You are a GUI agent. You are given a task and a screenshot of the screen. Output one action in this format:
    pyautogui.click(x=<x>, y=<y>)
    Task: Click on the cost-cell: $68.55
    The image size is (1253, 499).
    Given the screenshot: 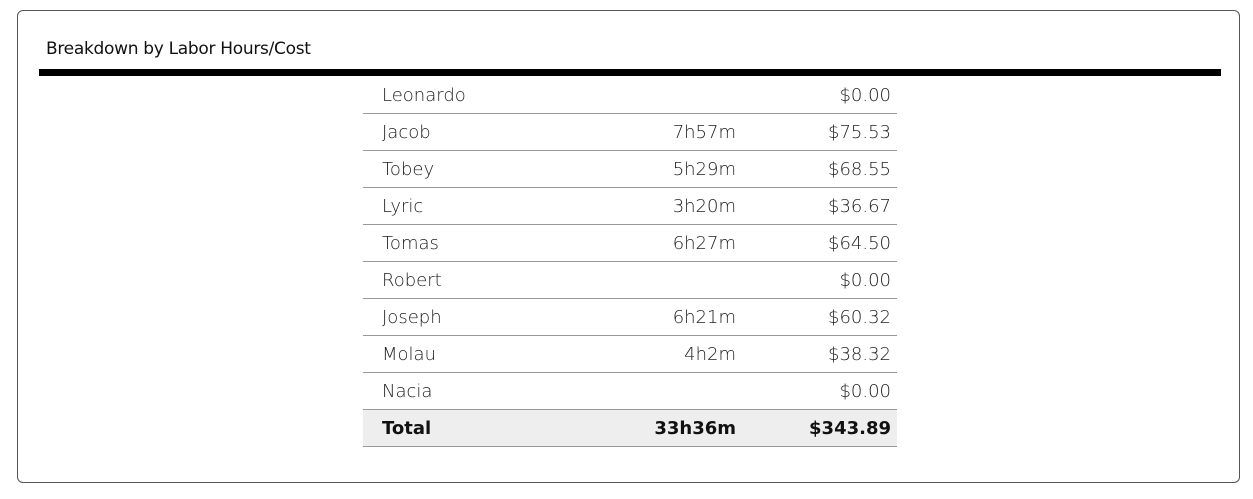 What is the action you would take?
    pyautogui.click(x=816, y=169)
    